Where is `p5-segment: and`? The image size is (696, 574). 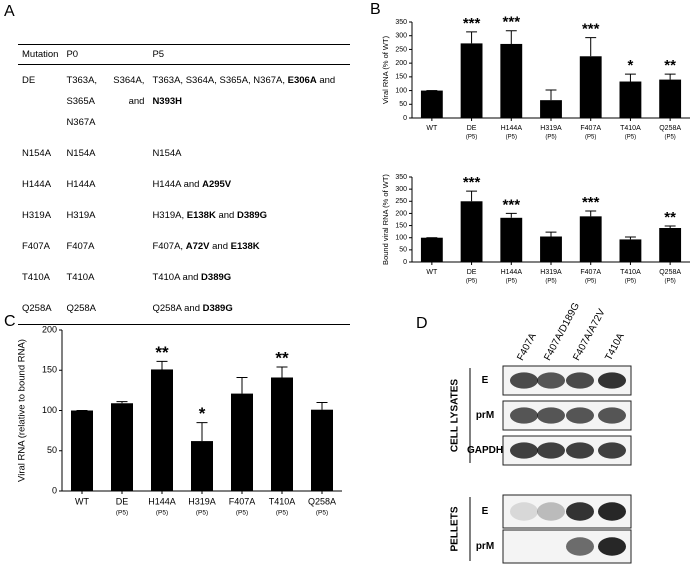
p5-segment: and is located at coordinates (226, 215).